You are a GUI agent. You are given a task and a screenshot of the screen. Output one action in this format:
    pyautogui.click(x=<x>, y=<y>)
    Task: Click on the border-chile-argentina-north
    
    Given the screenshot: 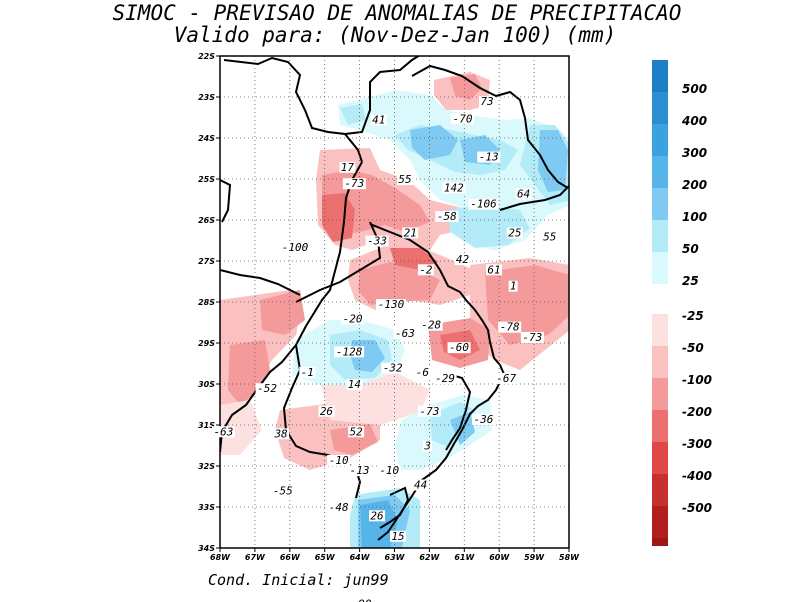 What is the action you would take?
    pyautogui.click(x=293, y=109)
    